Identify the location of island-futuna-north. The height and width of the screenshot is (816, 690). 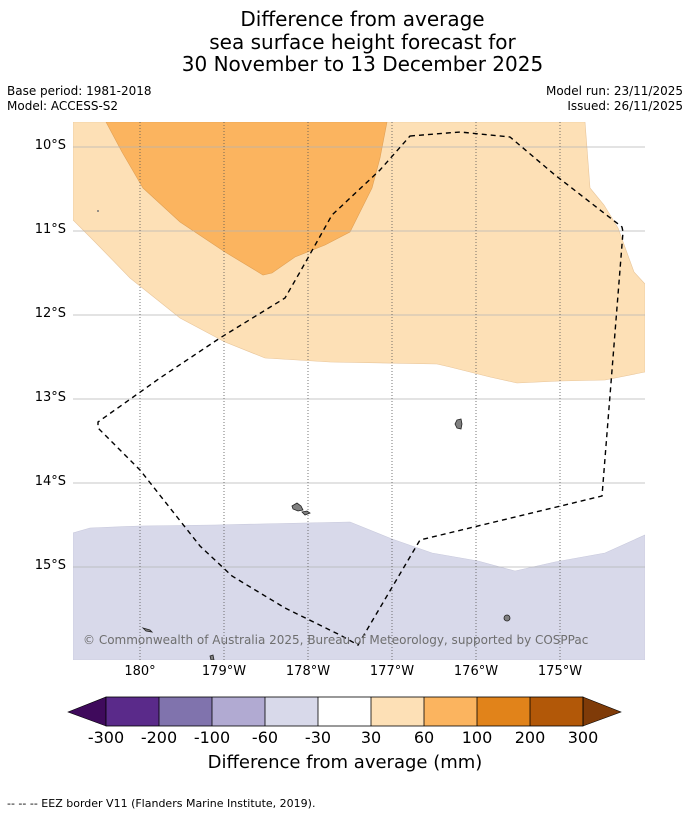
(458, 424).